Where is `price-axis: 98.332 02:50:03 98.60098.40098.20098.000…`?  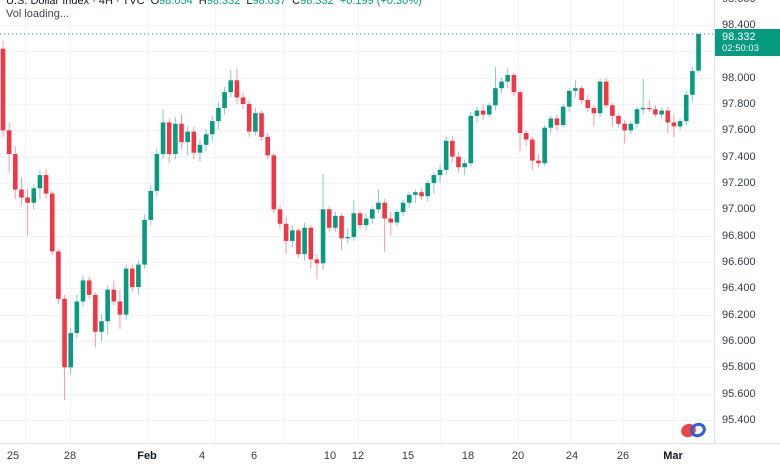
price-axis: 98.332 02:50:03 98.60098.40098.20098.000… is located at coordinates (747, 221).